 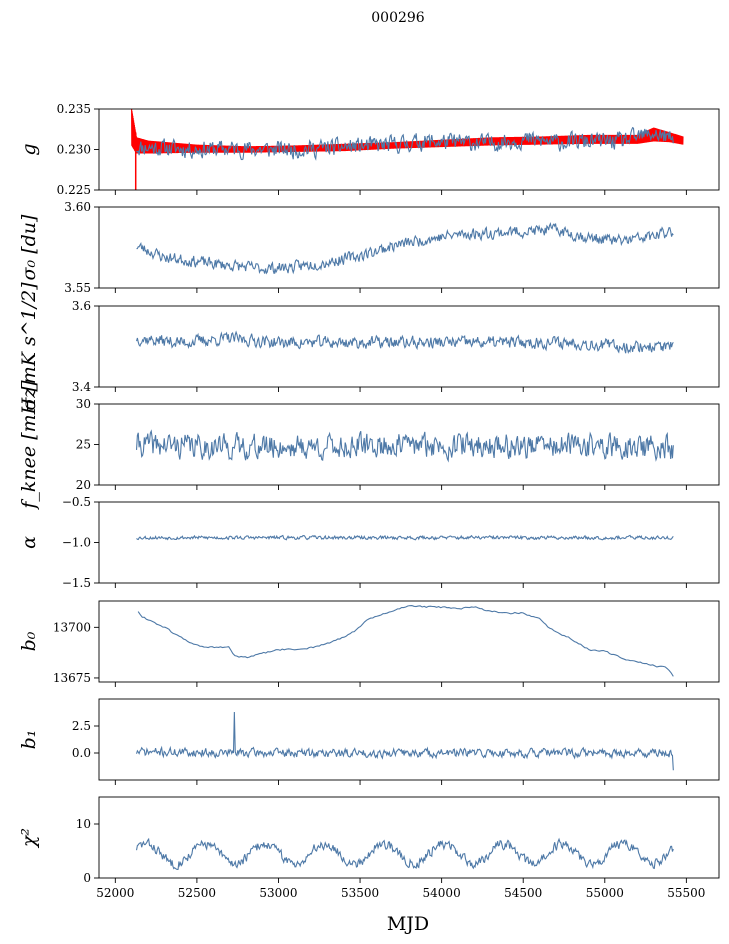 I want to click on x-tick-label: 53500, so click(x=360, y=893).